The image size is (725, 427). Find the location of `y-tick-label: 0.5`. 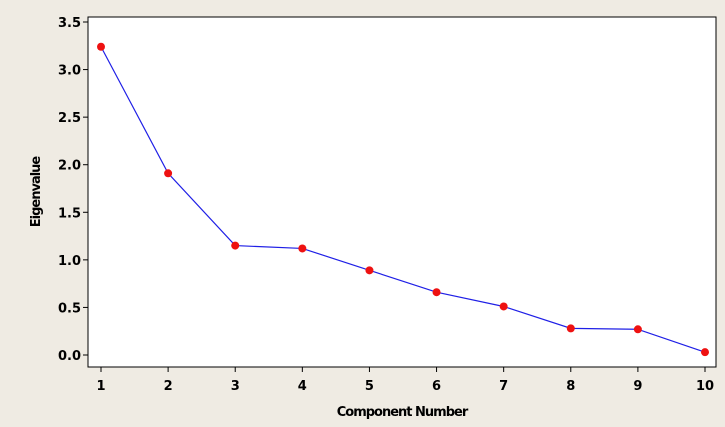

y-tick-label: 0.5 is located at coordinates (69, 308).